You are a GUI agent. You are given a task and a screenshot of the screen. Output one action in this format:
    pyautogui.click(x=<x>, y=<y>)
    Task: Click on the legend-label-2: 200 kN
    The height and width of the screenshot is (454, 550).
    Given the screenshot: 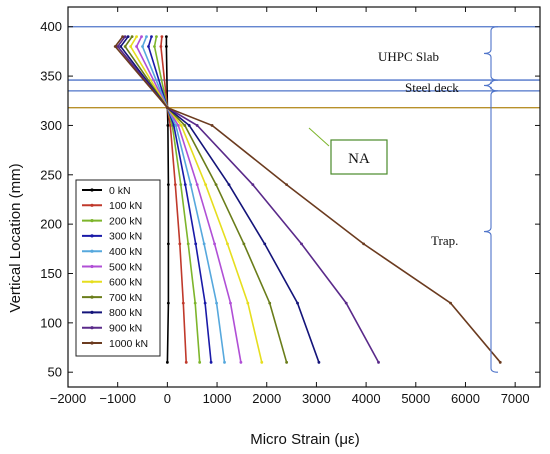 What is the action you would take?
    pyautogui.click(x=125, y=221)
    